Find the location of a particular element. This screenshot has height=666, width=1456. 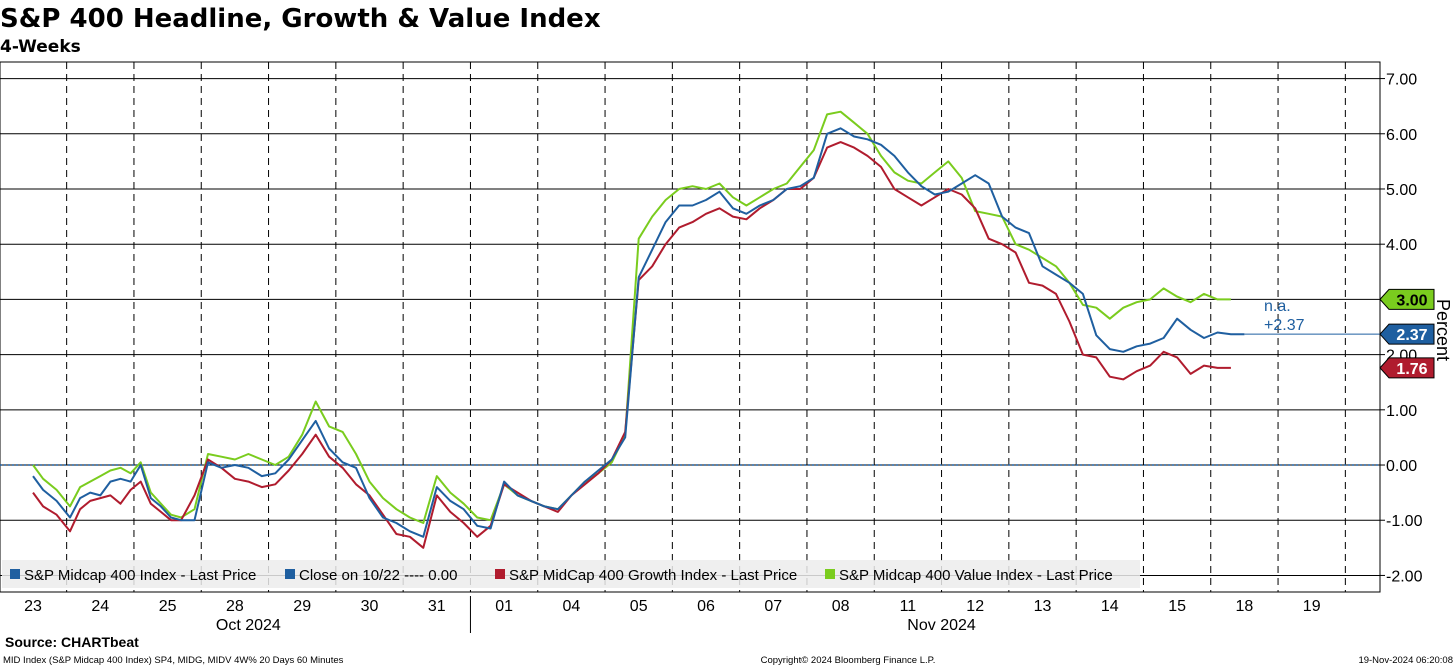

y-axis-label: Percent is located at coordinates (1443, 330).